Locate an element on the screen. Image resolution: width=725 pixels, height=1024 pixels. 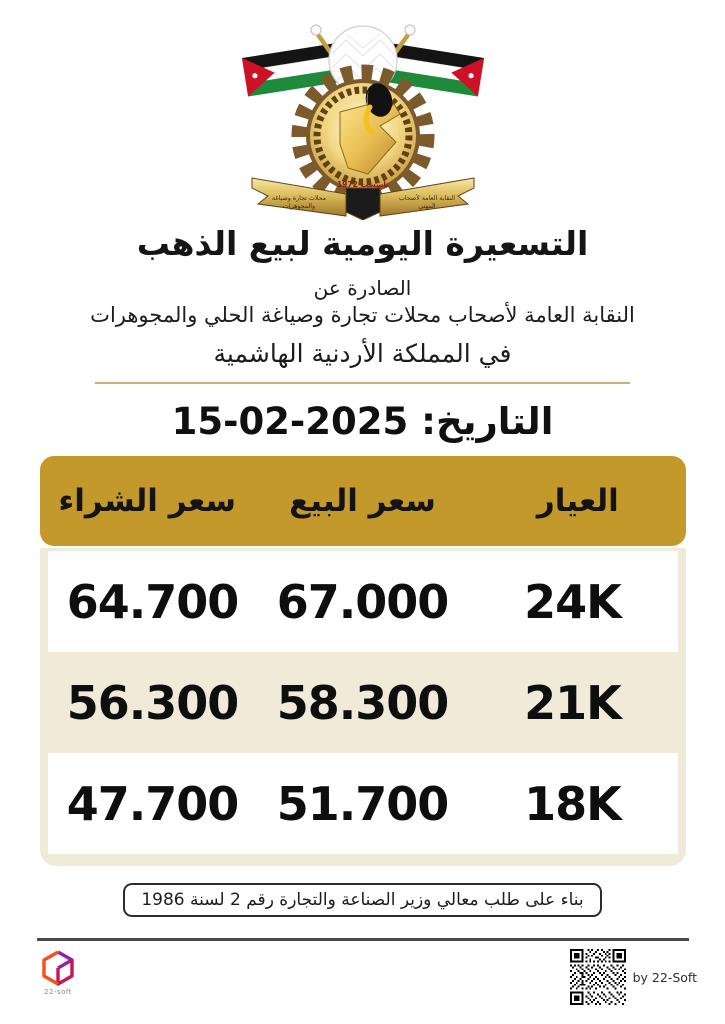
ribbon-right-line1: النقابة العامة لأصحاب is located at coordinates (426, 198).